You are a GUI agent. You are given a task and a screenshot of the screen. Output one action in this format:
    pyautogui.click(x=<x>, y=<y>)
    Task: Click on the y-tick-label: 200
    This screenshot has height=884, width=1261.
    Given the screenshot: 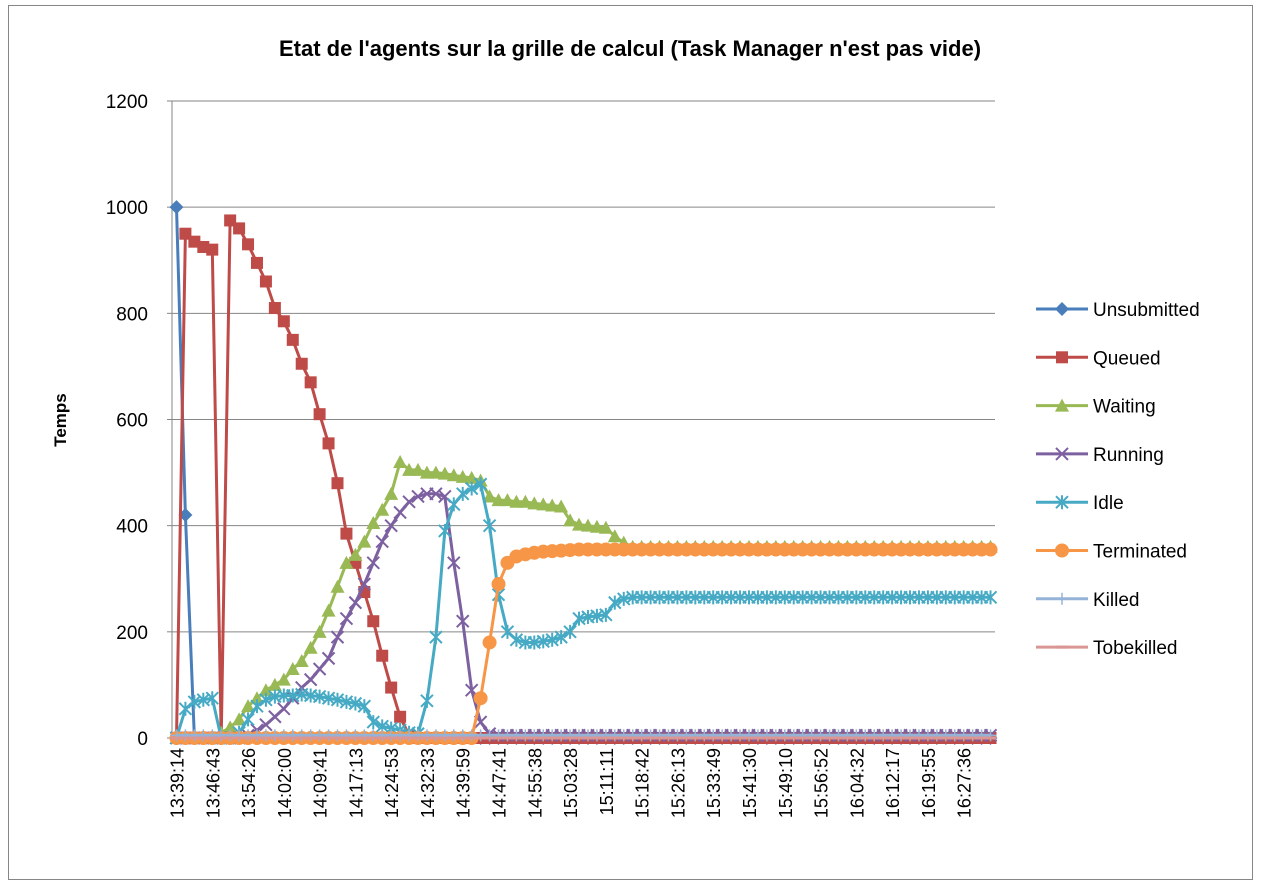 What is the action you would take?
    pyautogui.click(x=132, y=633)
    